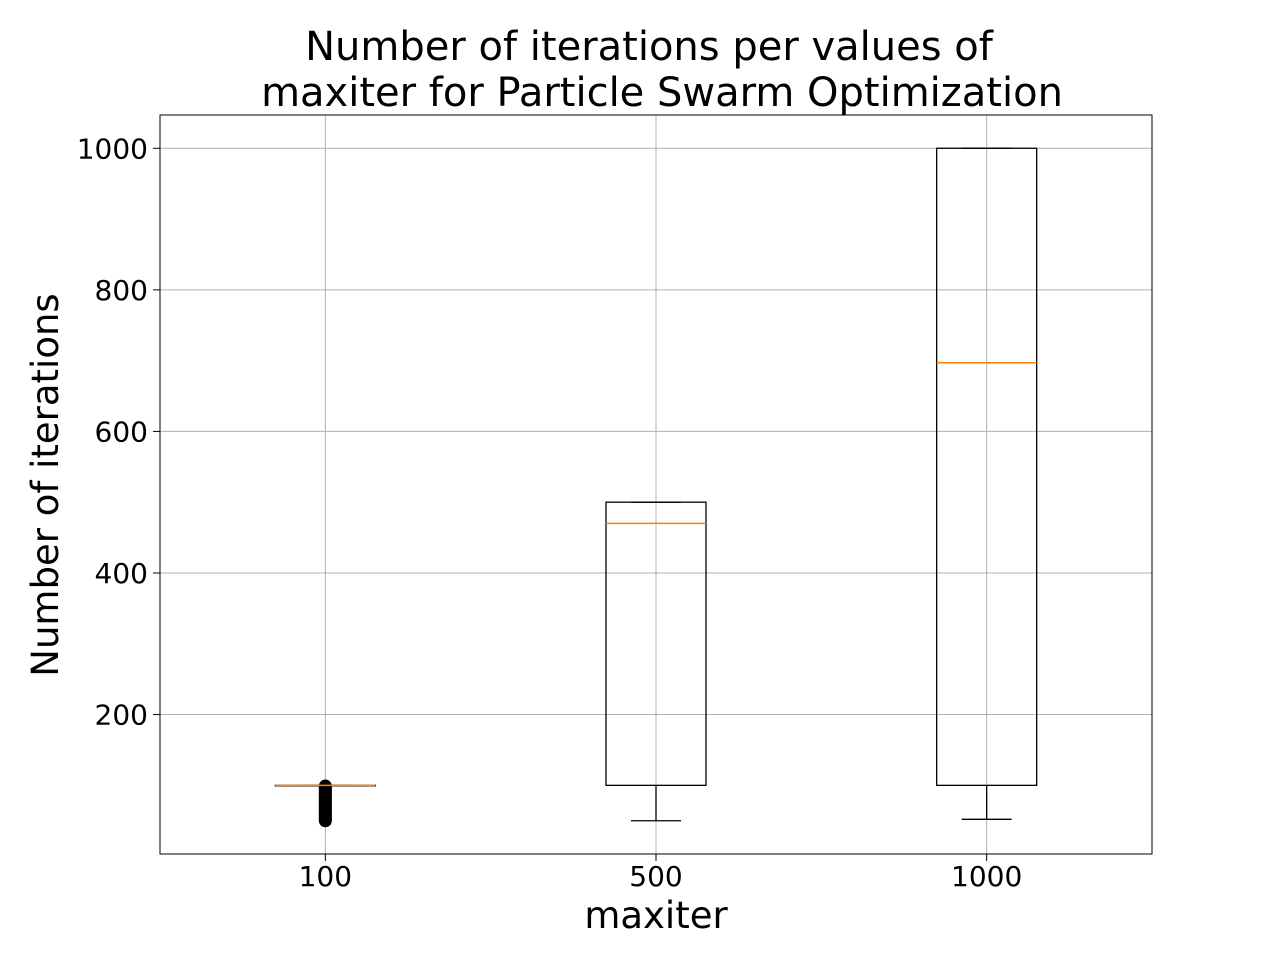 Image resolution: width=1280 pixels, height=960 pixels. I want to click on y-axis-label: Number of iterations, so click(45, 484).